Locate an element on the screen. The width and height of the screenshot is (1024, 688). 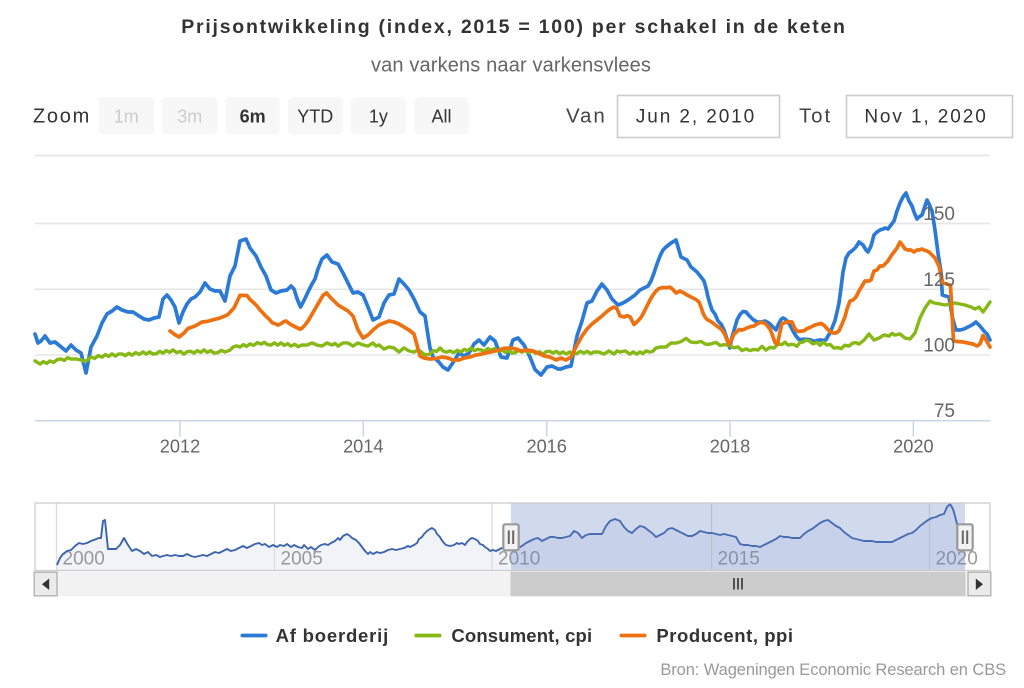
svg-text: 3m is located at coordinates (189, 117).